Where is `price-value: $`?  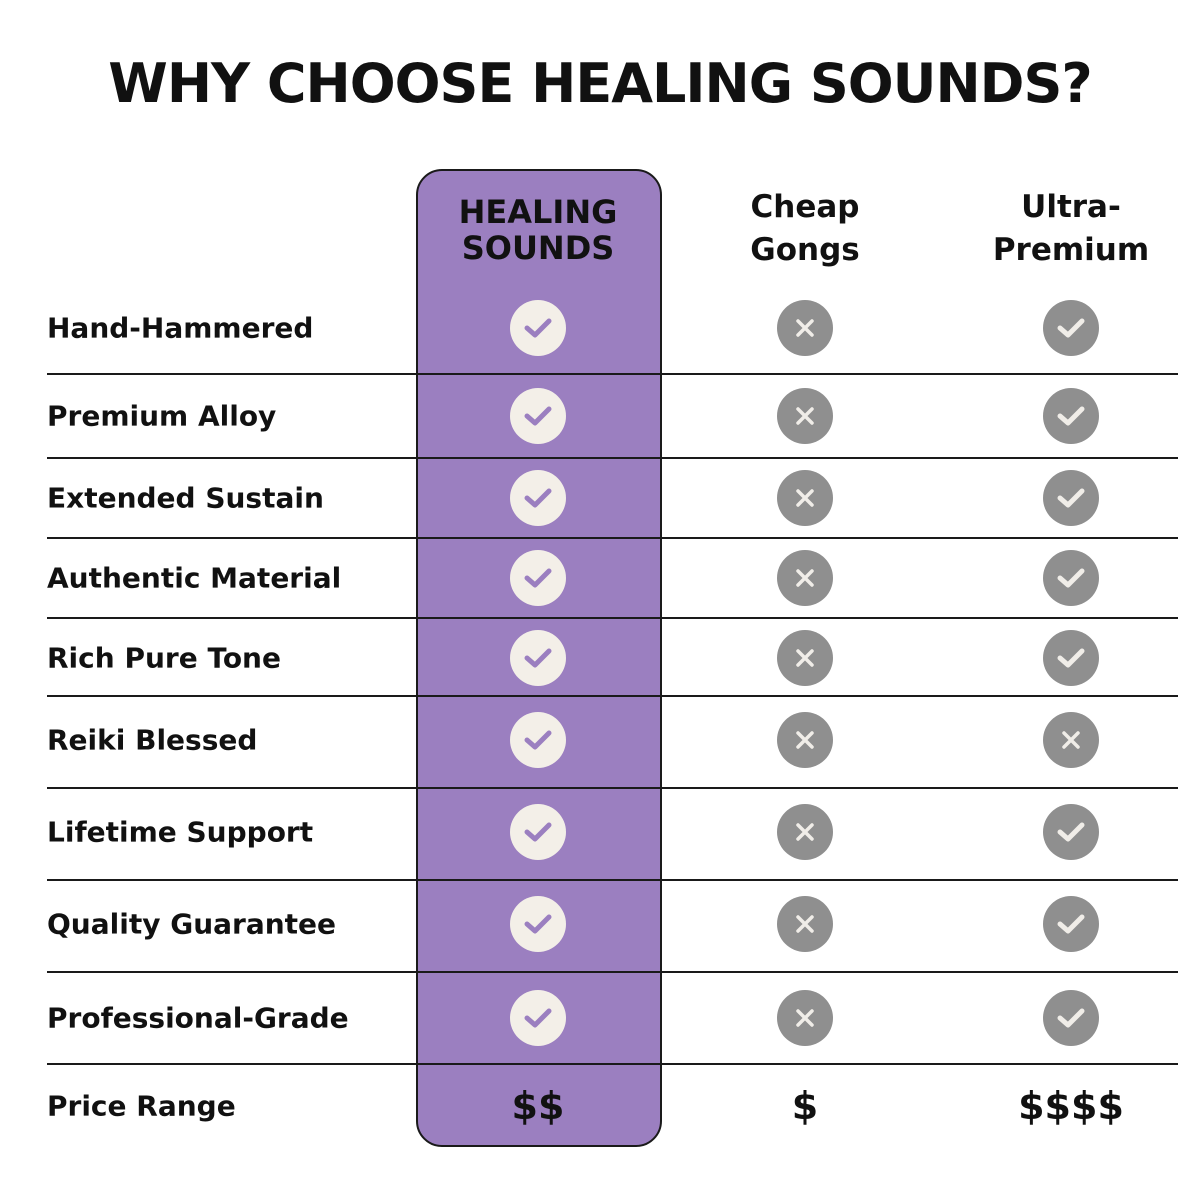 price-value: $ is located at coordinates (805, 1106).